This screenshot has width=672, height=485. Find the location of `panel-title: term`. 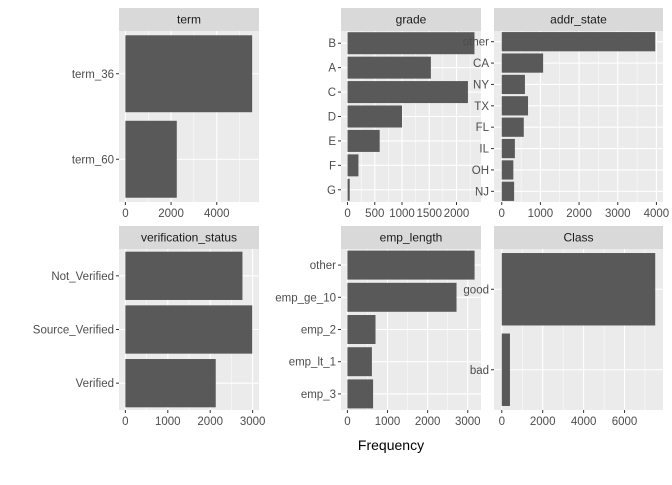

panel-title: term is located at coordinates (189, 20).